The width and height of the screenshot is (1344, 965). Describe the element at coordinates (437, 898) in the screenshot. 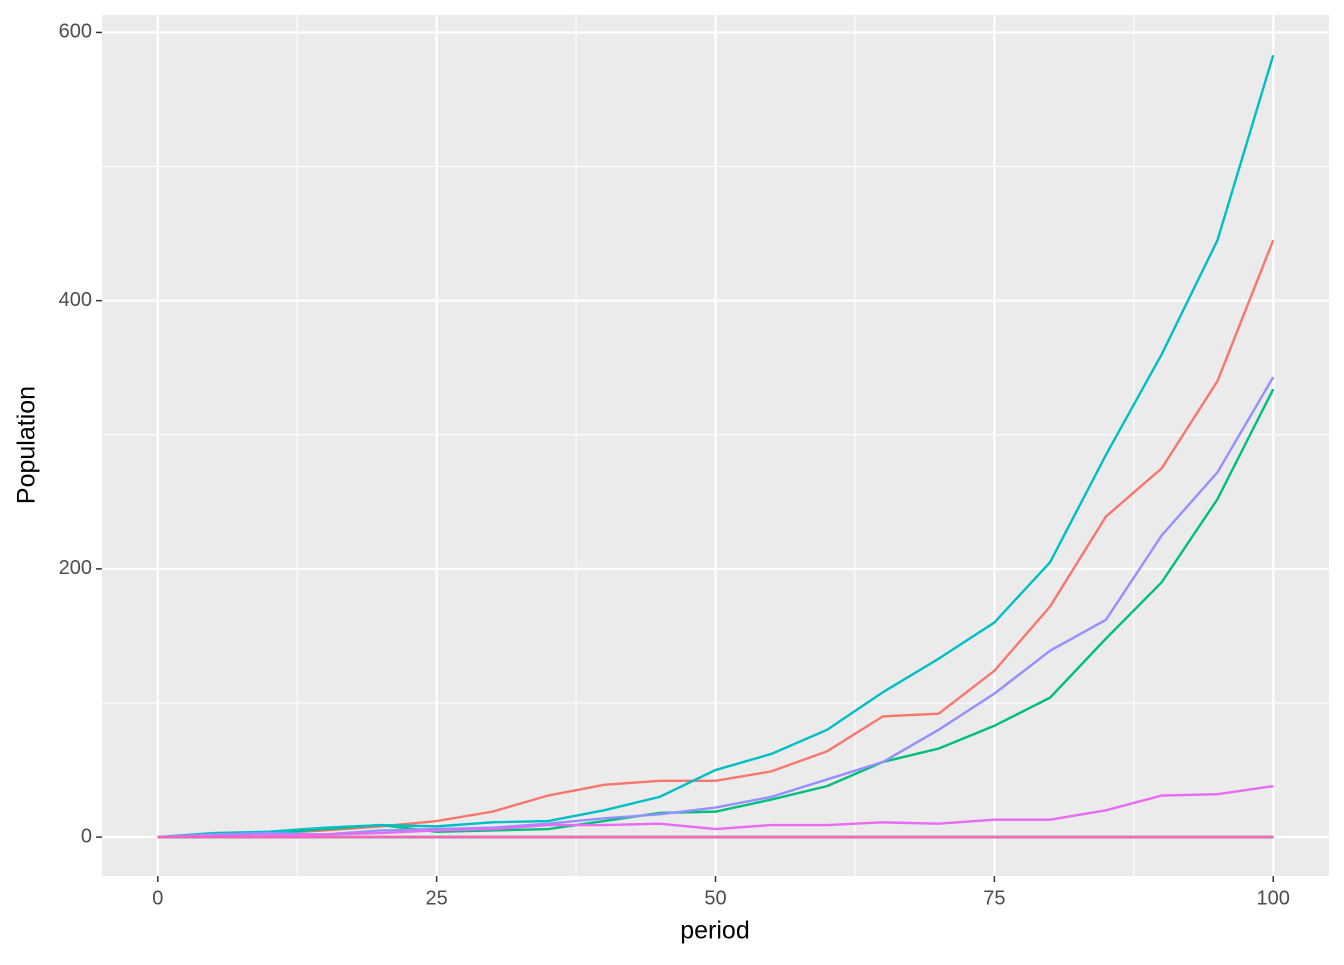

I see `x-tick-label: 25` at that location.